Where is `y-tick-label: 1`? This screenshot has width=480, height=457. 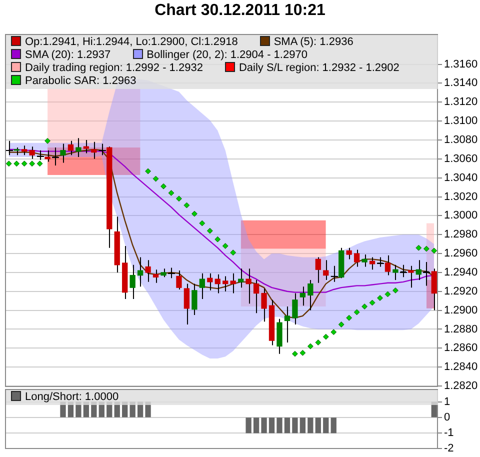 y-tick-label: 1 is located at coordinates (447, 402).